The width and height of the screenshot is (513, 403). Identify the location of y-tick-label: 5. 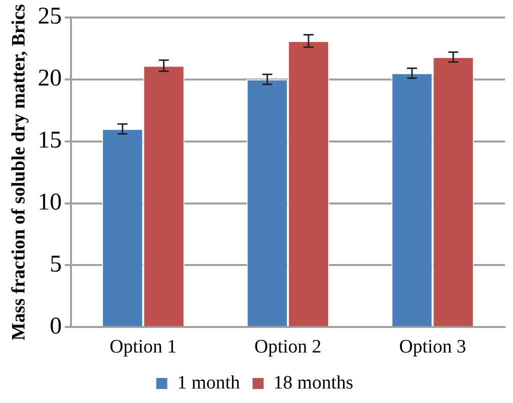
(56, 265).